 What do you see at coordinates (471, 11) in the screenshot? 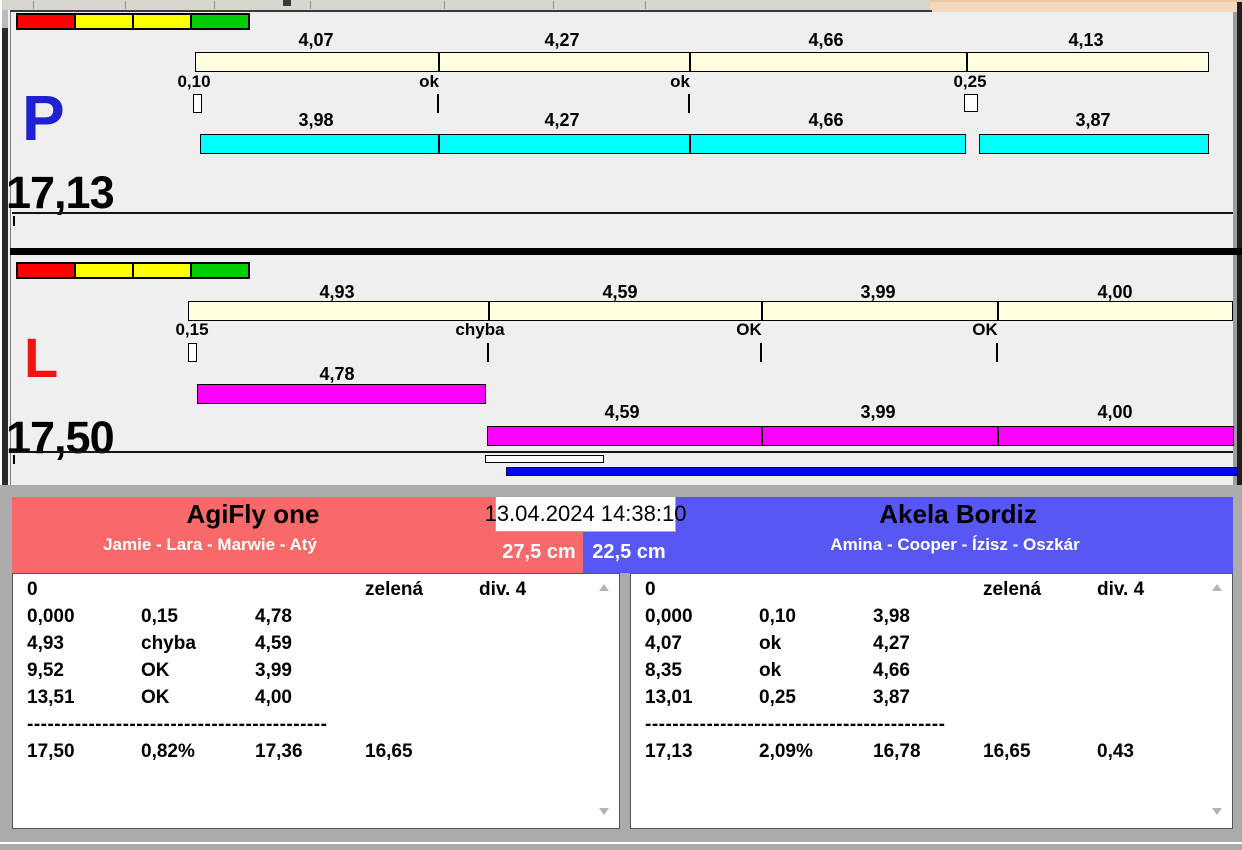
I see `window-top-border` at bounding box center [471, 11].